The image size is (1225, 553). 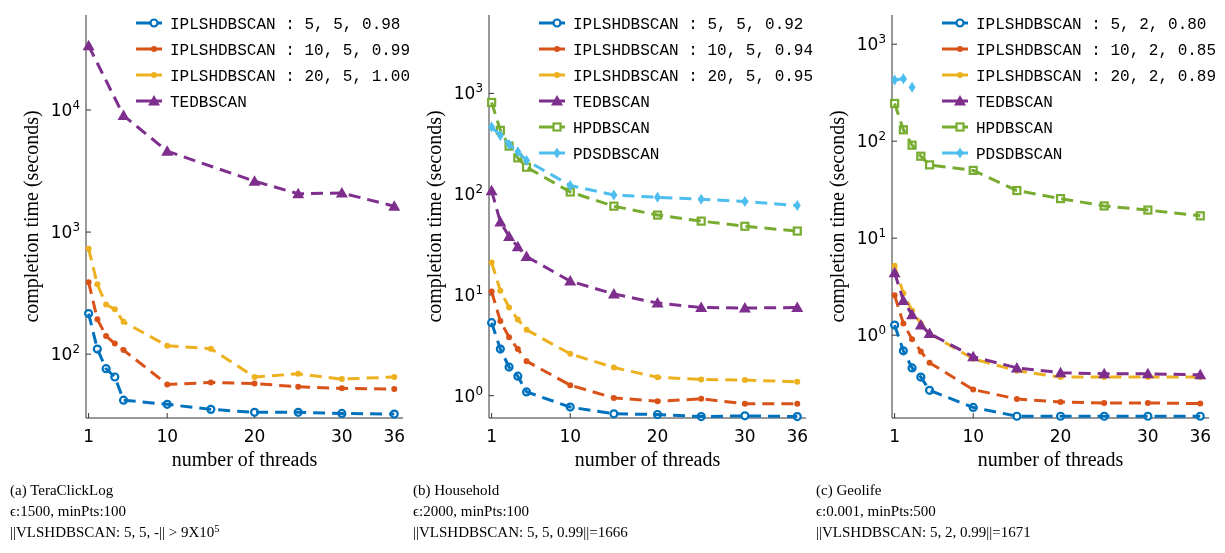 I want to click on legend-label: IPLSHDBSCAN : 20, 2, 0.89, so click(x=1096, y=77).